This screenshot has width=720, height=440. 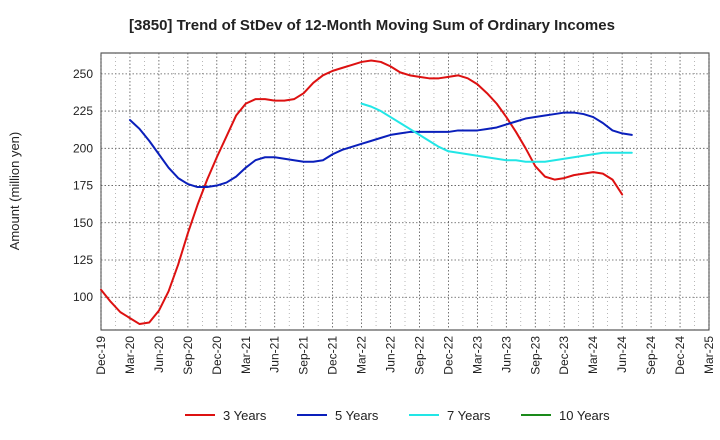 I want to click on y-tick-label: 250, so click(x=83, y=74).